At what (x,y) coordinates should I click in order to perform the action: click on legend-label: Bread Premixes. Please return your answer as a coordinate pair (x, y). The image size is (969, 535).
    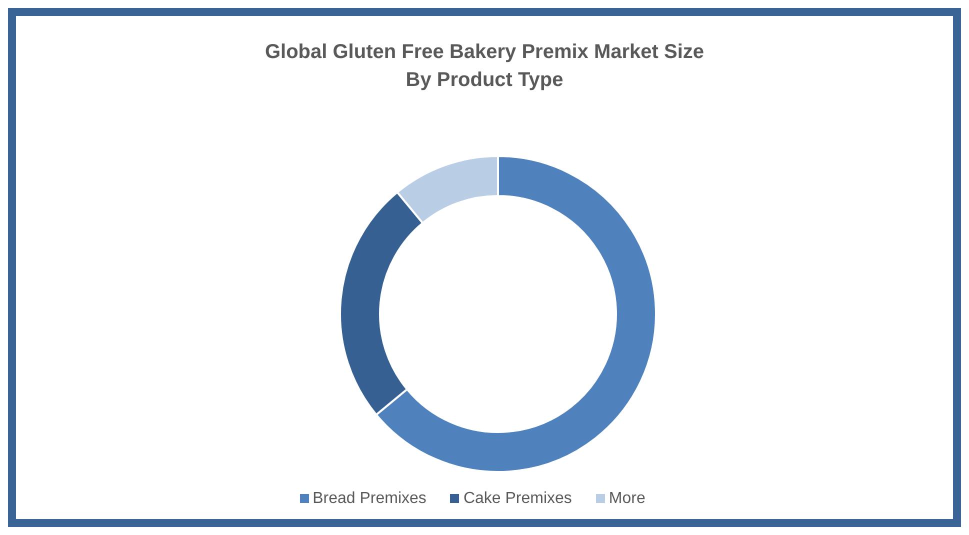
    Looking at the image, I should click on (369, 498).